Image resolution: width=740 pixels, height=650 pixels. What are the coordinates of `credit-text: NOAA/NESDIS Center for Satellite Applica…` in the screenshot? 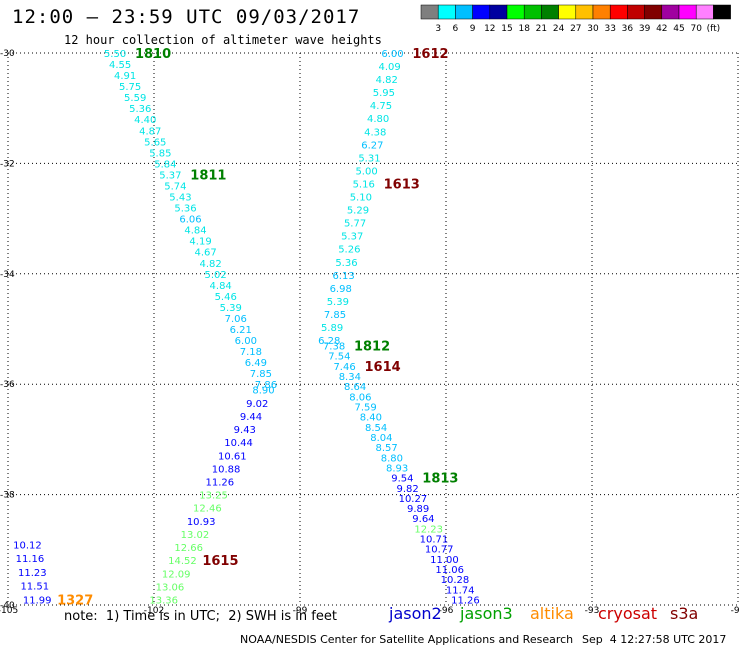 It's located at (407, 639).